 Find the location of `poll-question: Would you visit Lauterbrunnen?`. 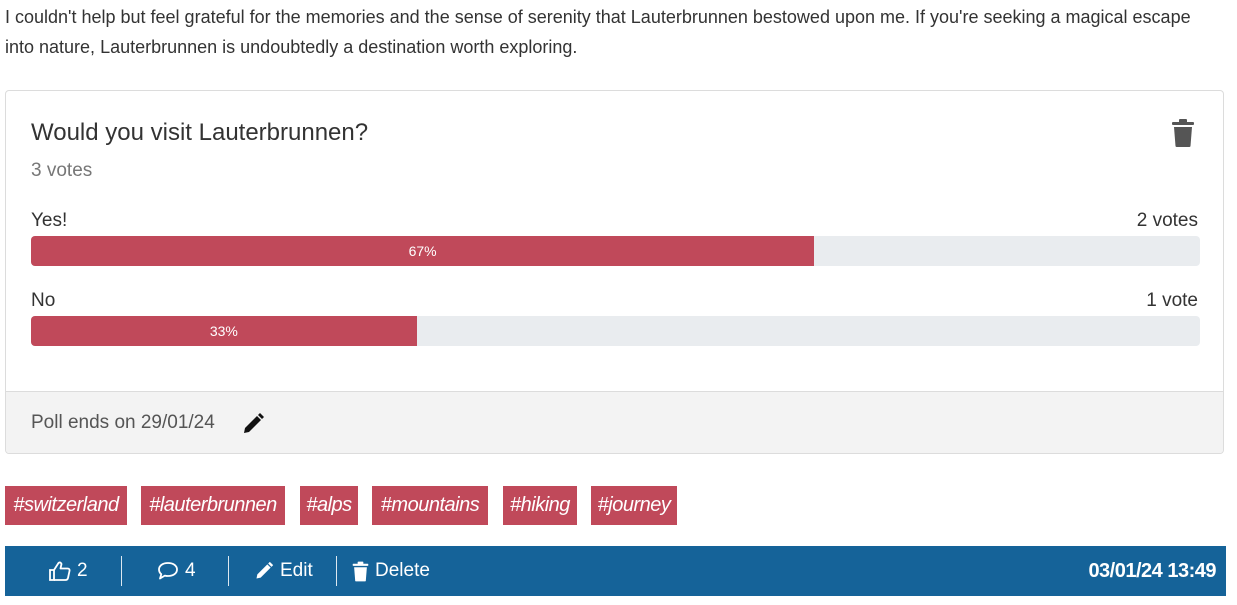

poll-question: Would you visit Lauterbrunnen? is located at coordinates (200, 132).